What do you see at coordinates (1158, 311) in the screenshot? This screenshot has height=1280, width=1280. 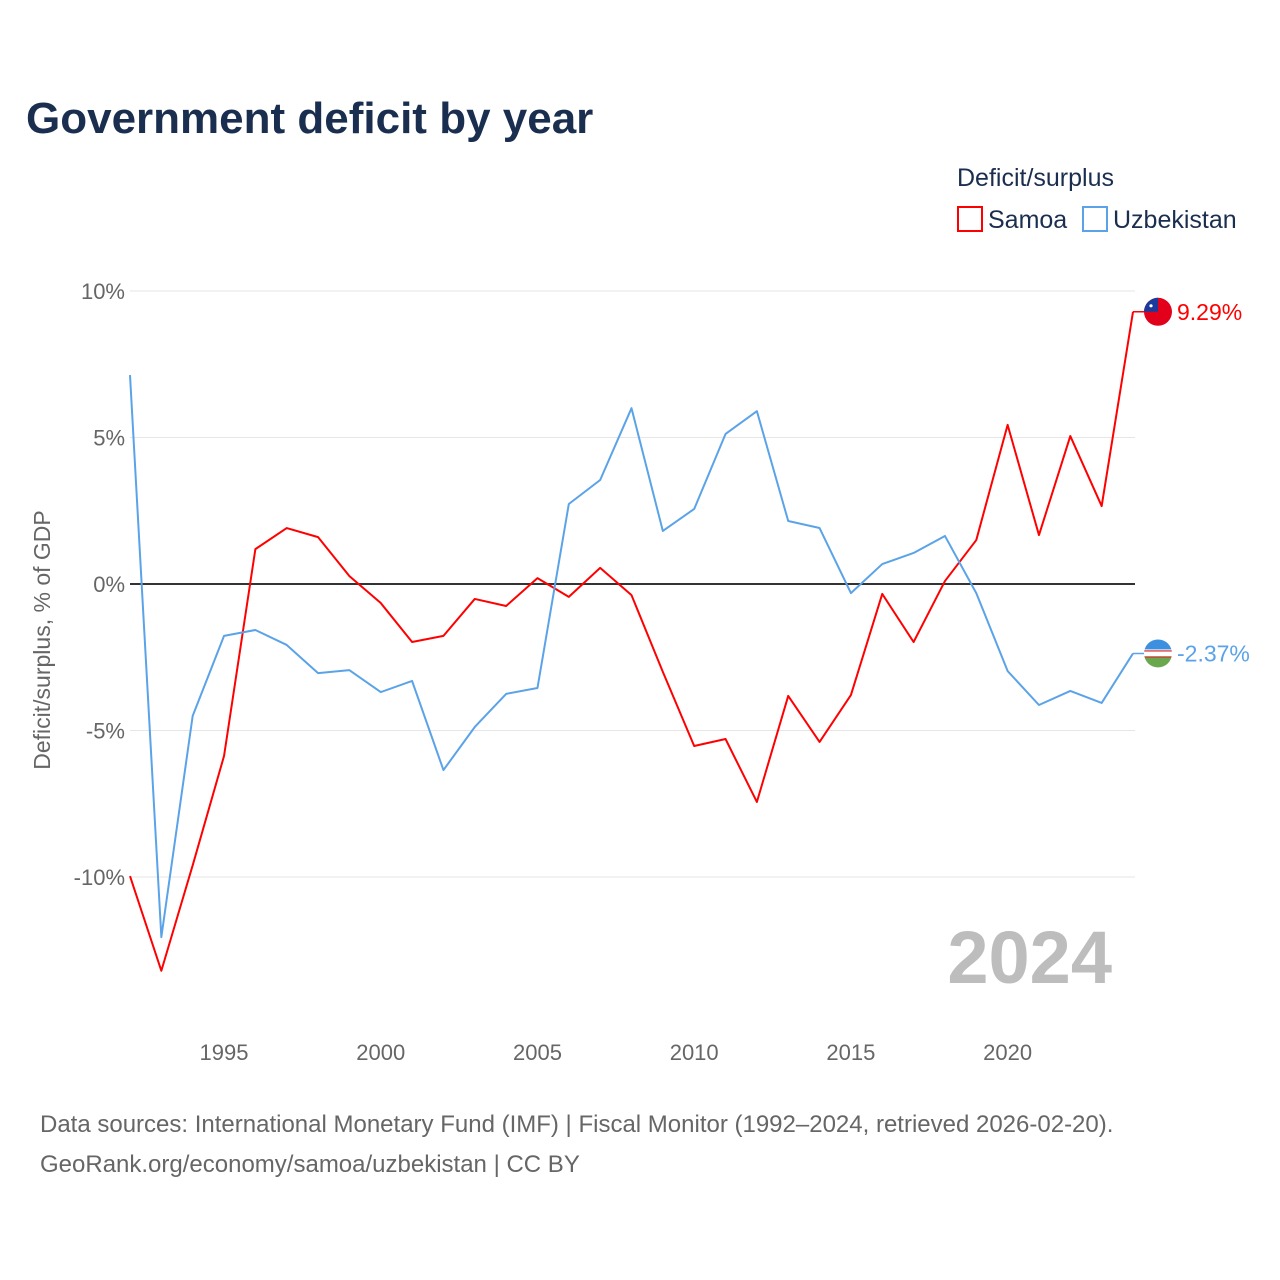 I see `samoa-flag-icon` at bounding box center [1158, 311].